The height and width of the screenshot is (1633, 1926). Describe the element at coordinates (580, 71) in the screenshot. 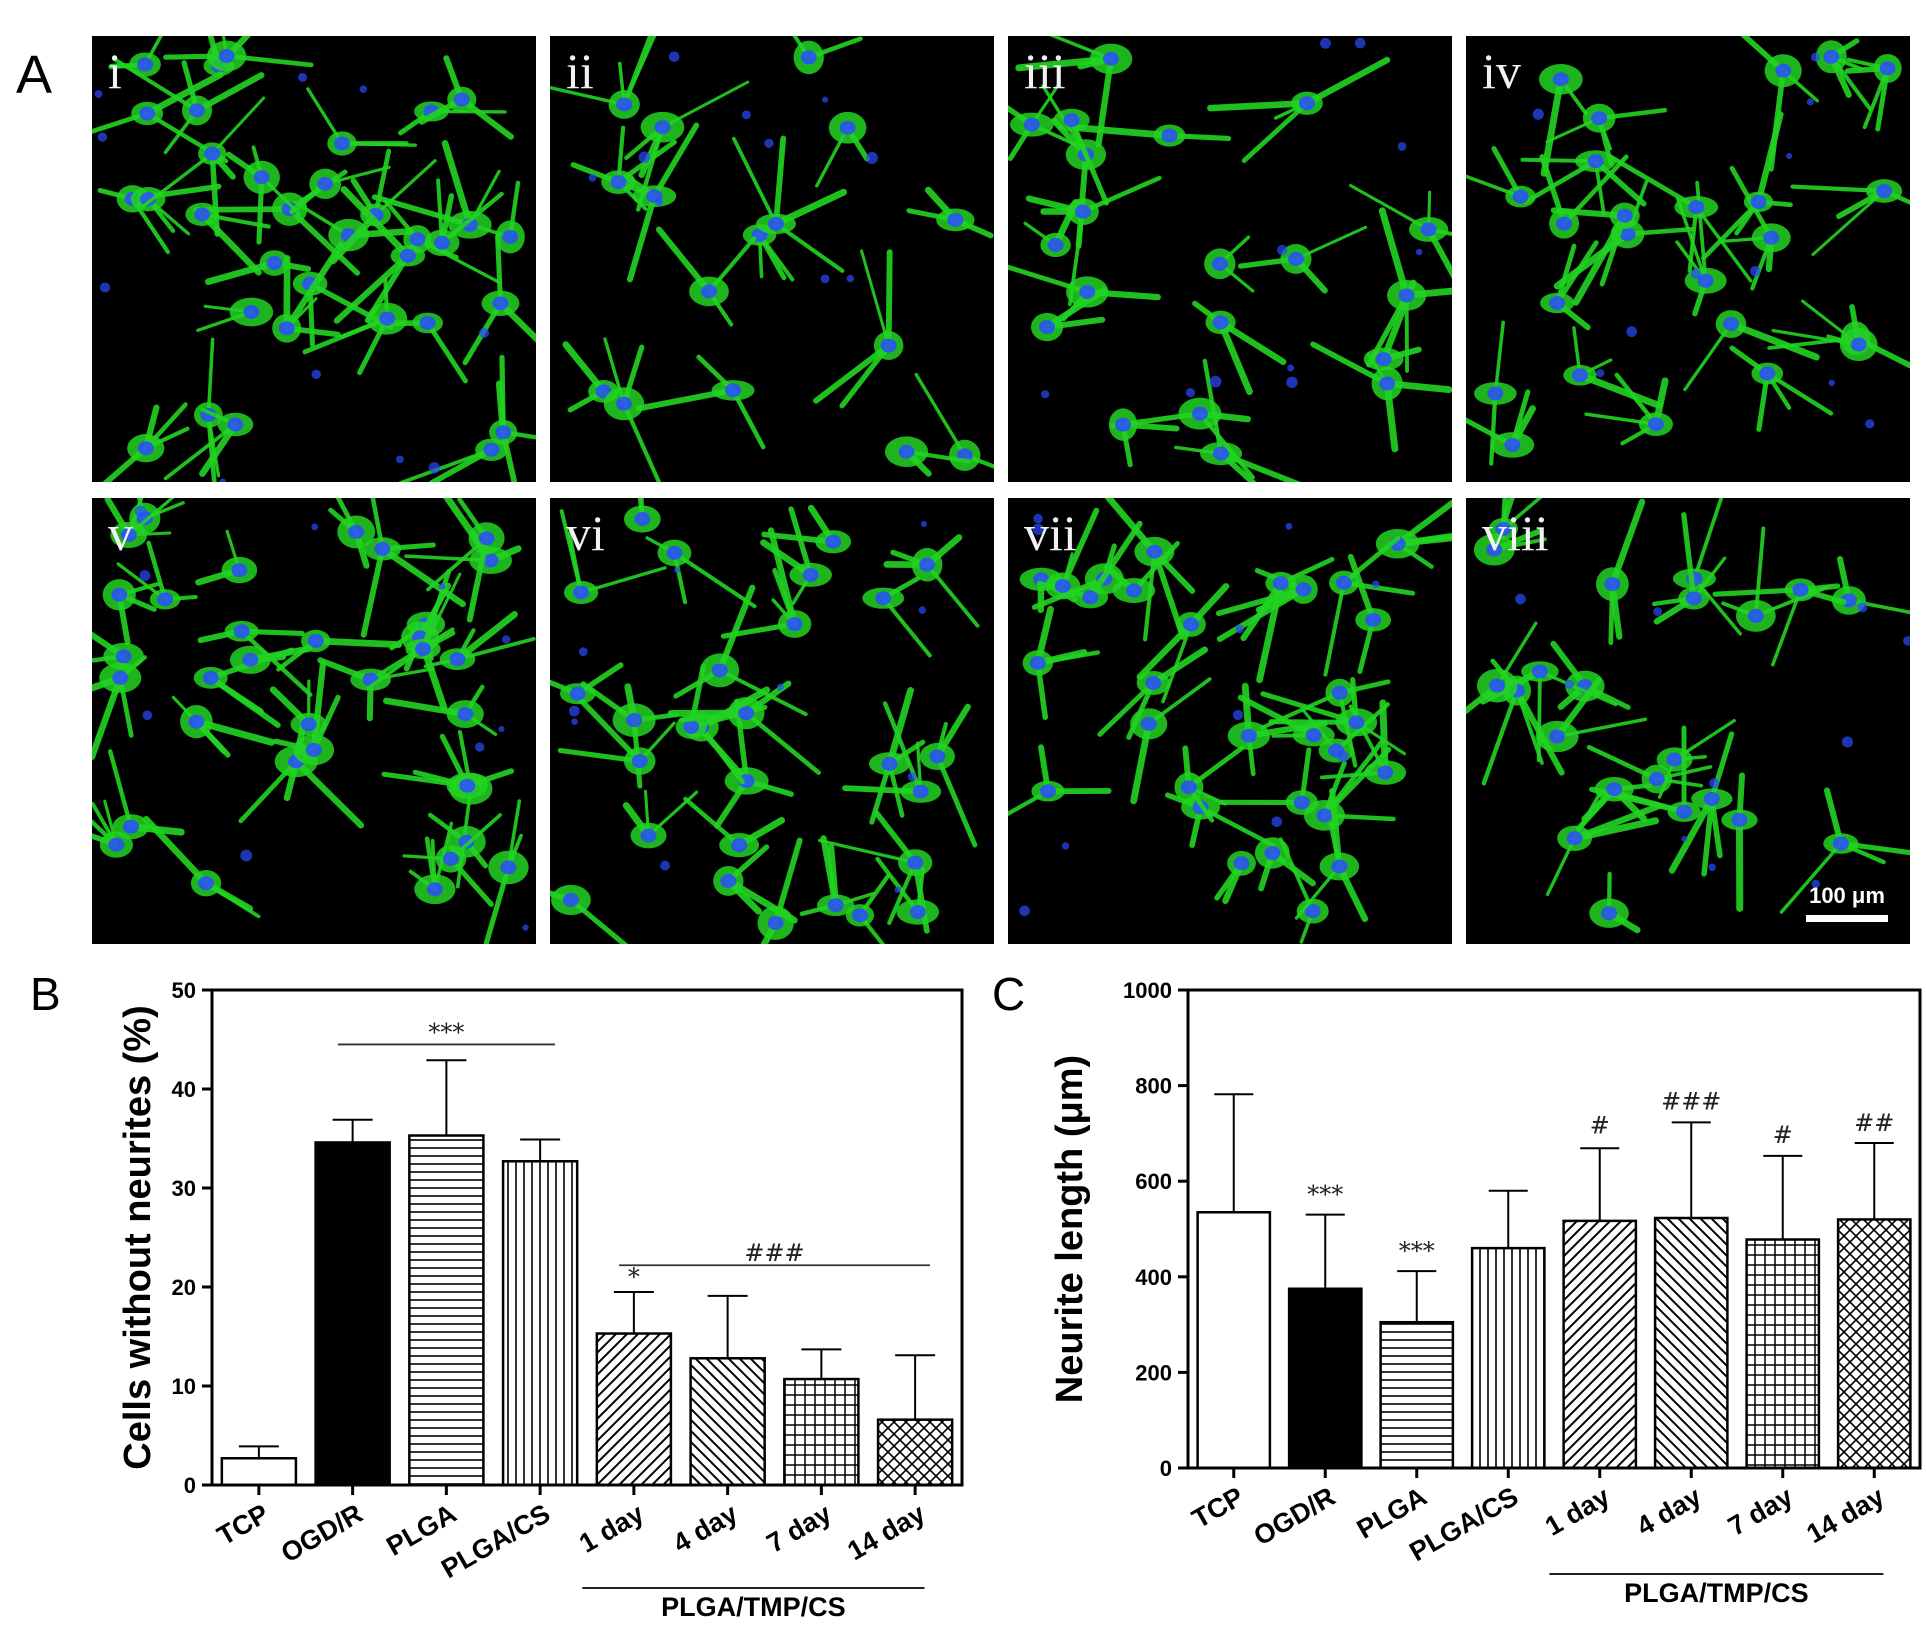

I see `micrograph-label: ii` at that location.